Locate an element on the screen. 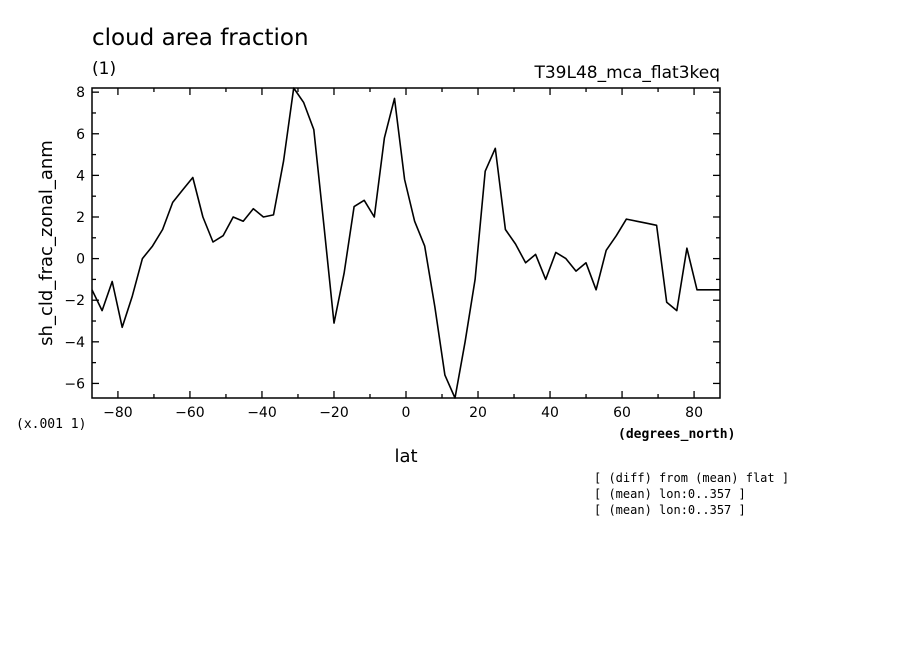 The width and height of the screenshot is (904, 654). y-tick-label: 2 is located at coordinates (80, 218).